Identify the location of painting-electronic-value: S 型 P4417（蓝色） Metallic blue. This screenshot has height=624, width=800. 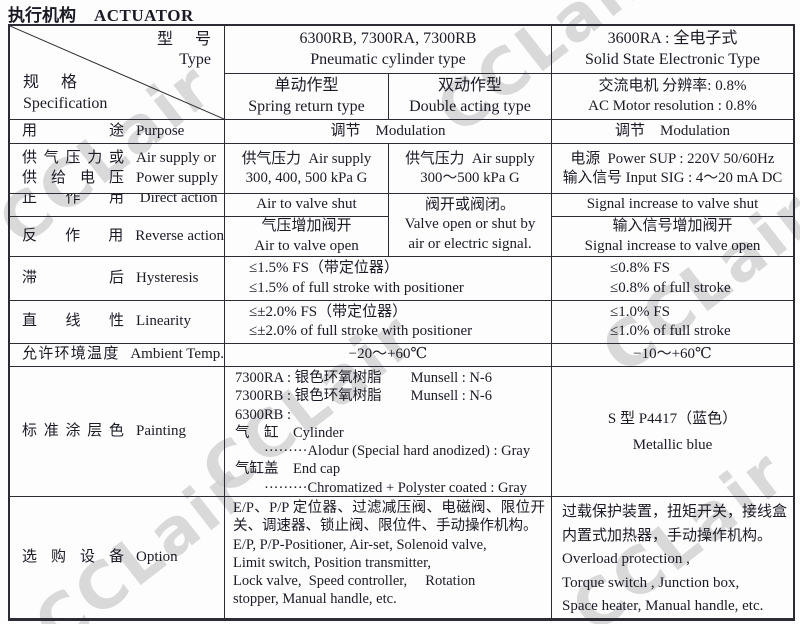
(672, 432).